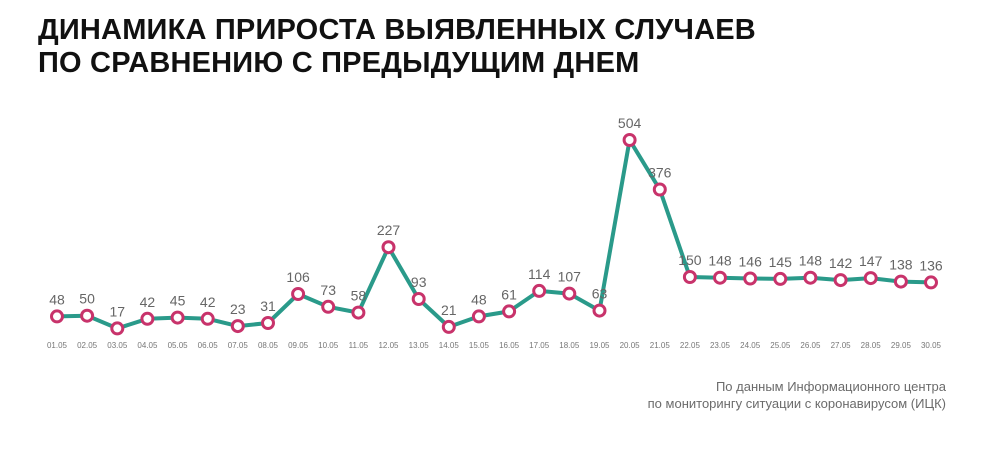 The image size is (988, 450). I want to click on x-tick-label-06.05: 06.05, so click(208, 345).